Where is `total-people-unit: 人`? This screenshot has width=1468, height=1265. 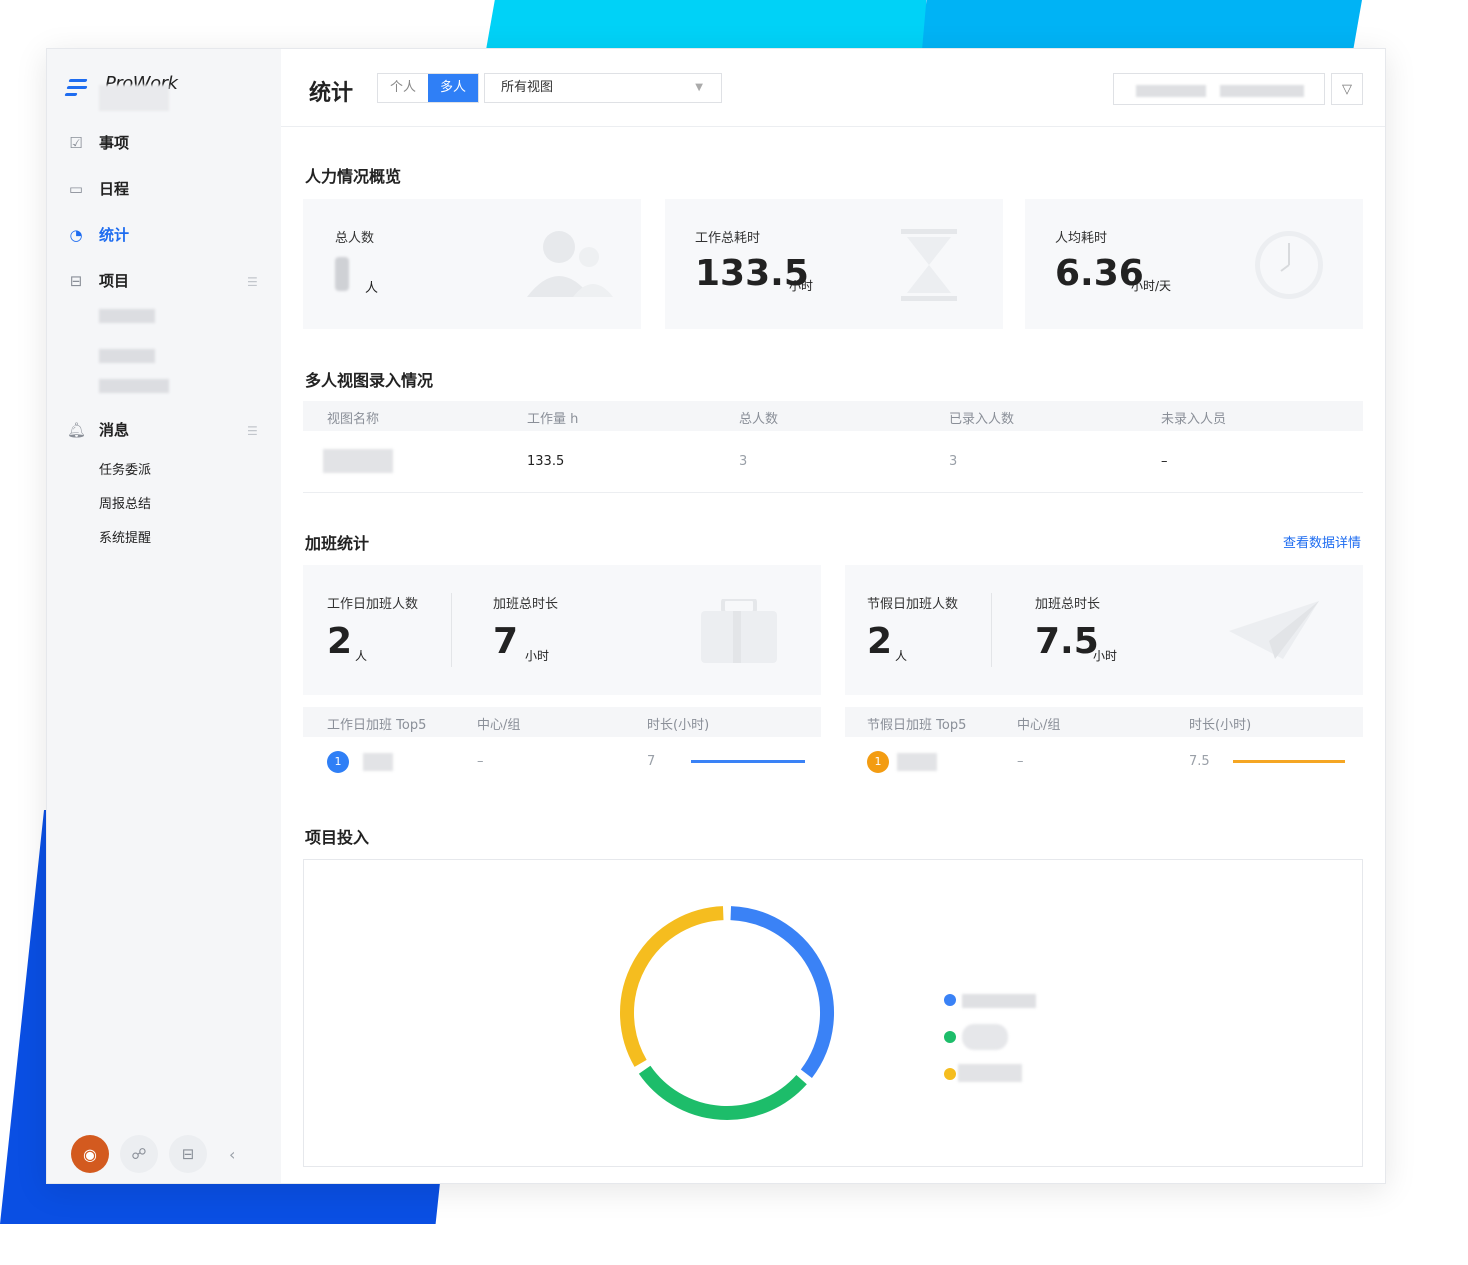 total-people-unit: 人 is located at coordinates (372, 288).